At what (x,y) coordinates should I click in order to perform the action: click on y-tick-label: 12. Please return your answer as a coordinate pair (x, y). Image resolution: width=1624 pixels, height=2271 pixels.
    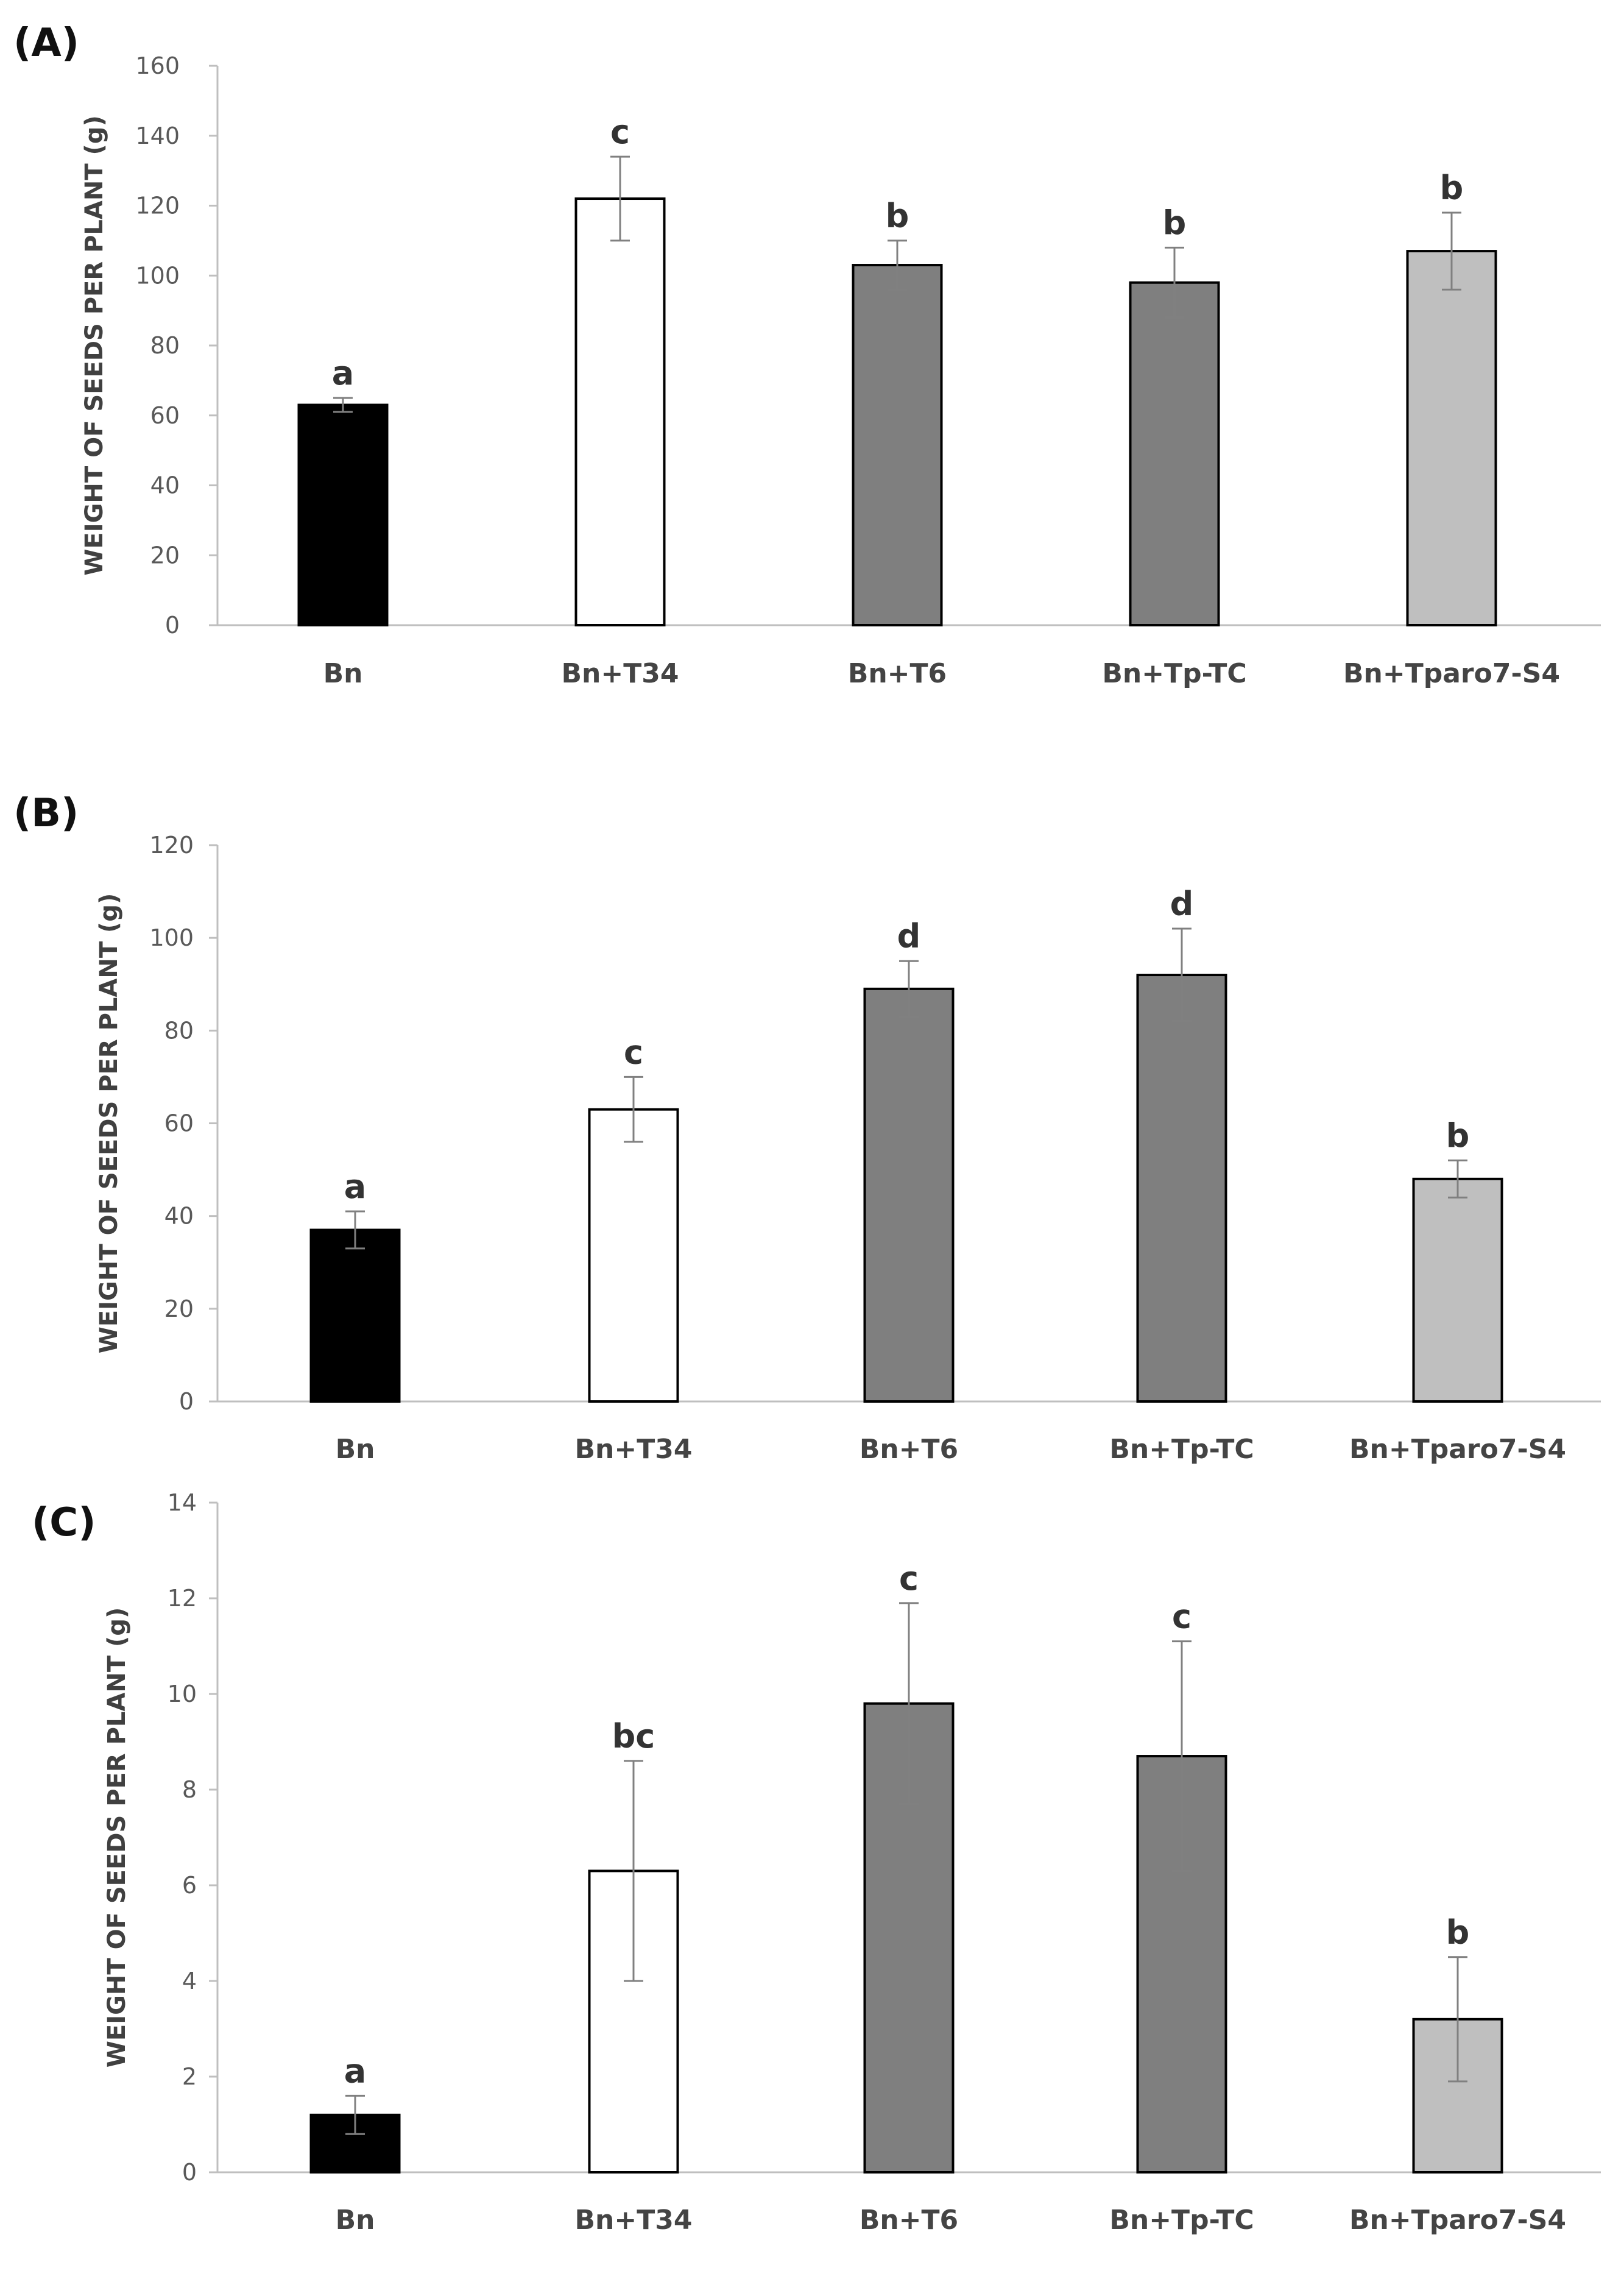
    Looking at the image, I should click on (182, 1598).